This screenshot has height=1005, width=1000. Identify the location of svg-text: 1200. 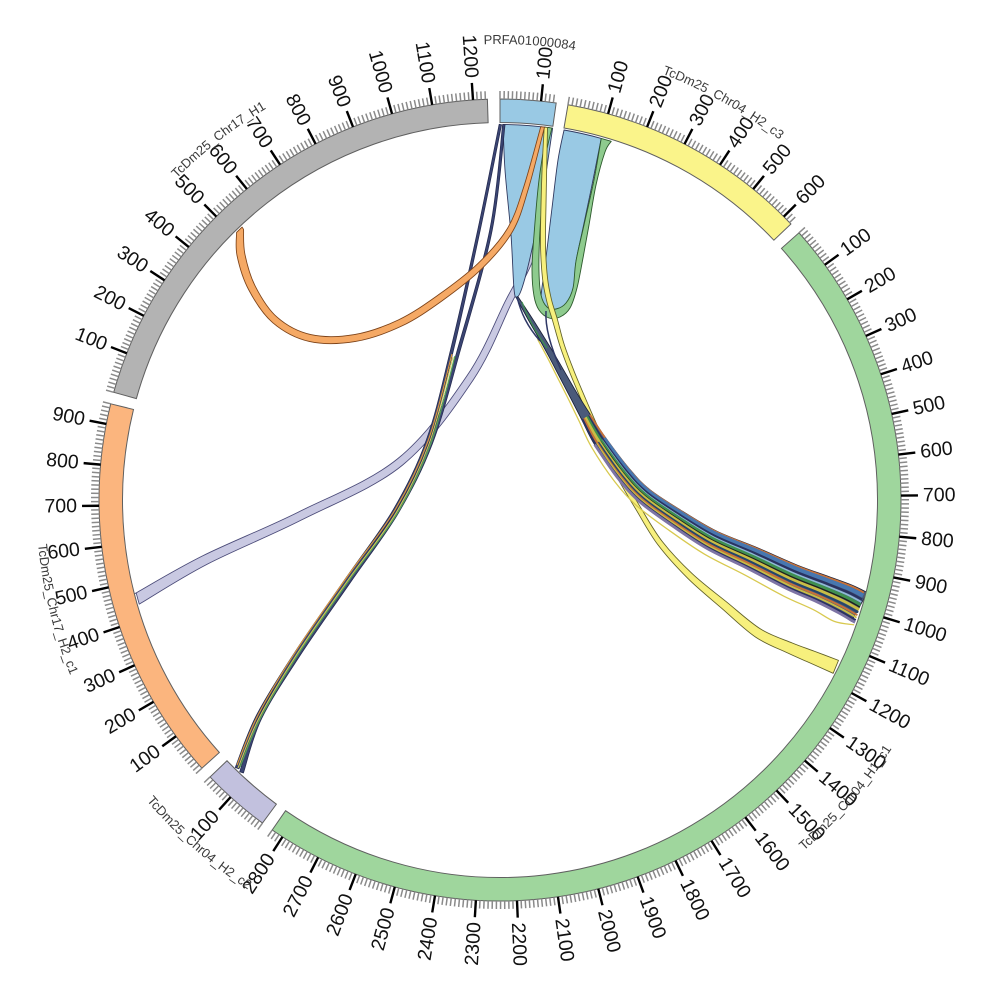
(470, 56).